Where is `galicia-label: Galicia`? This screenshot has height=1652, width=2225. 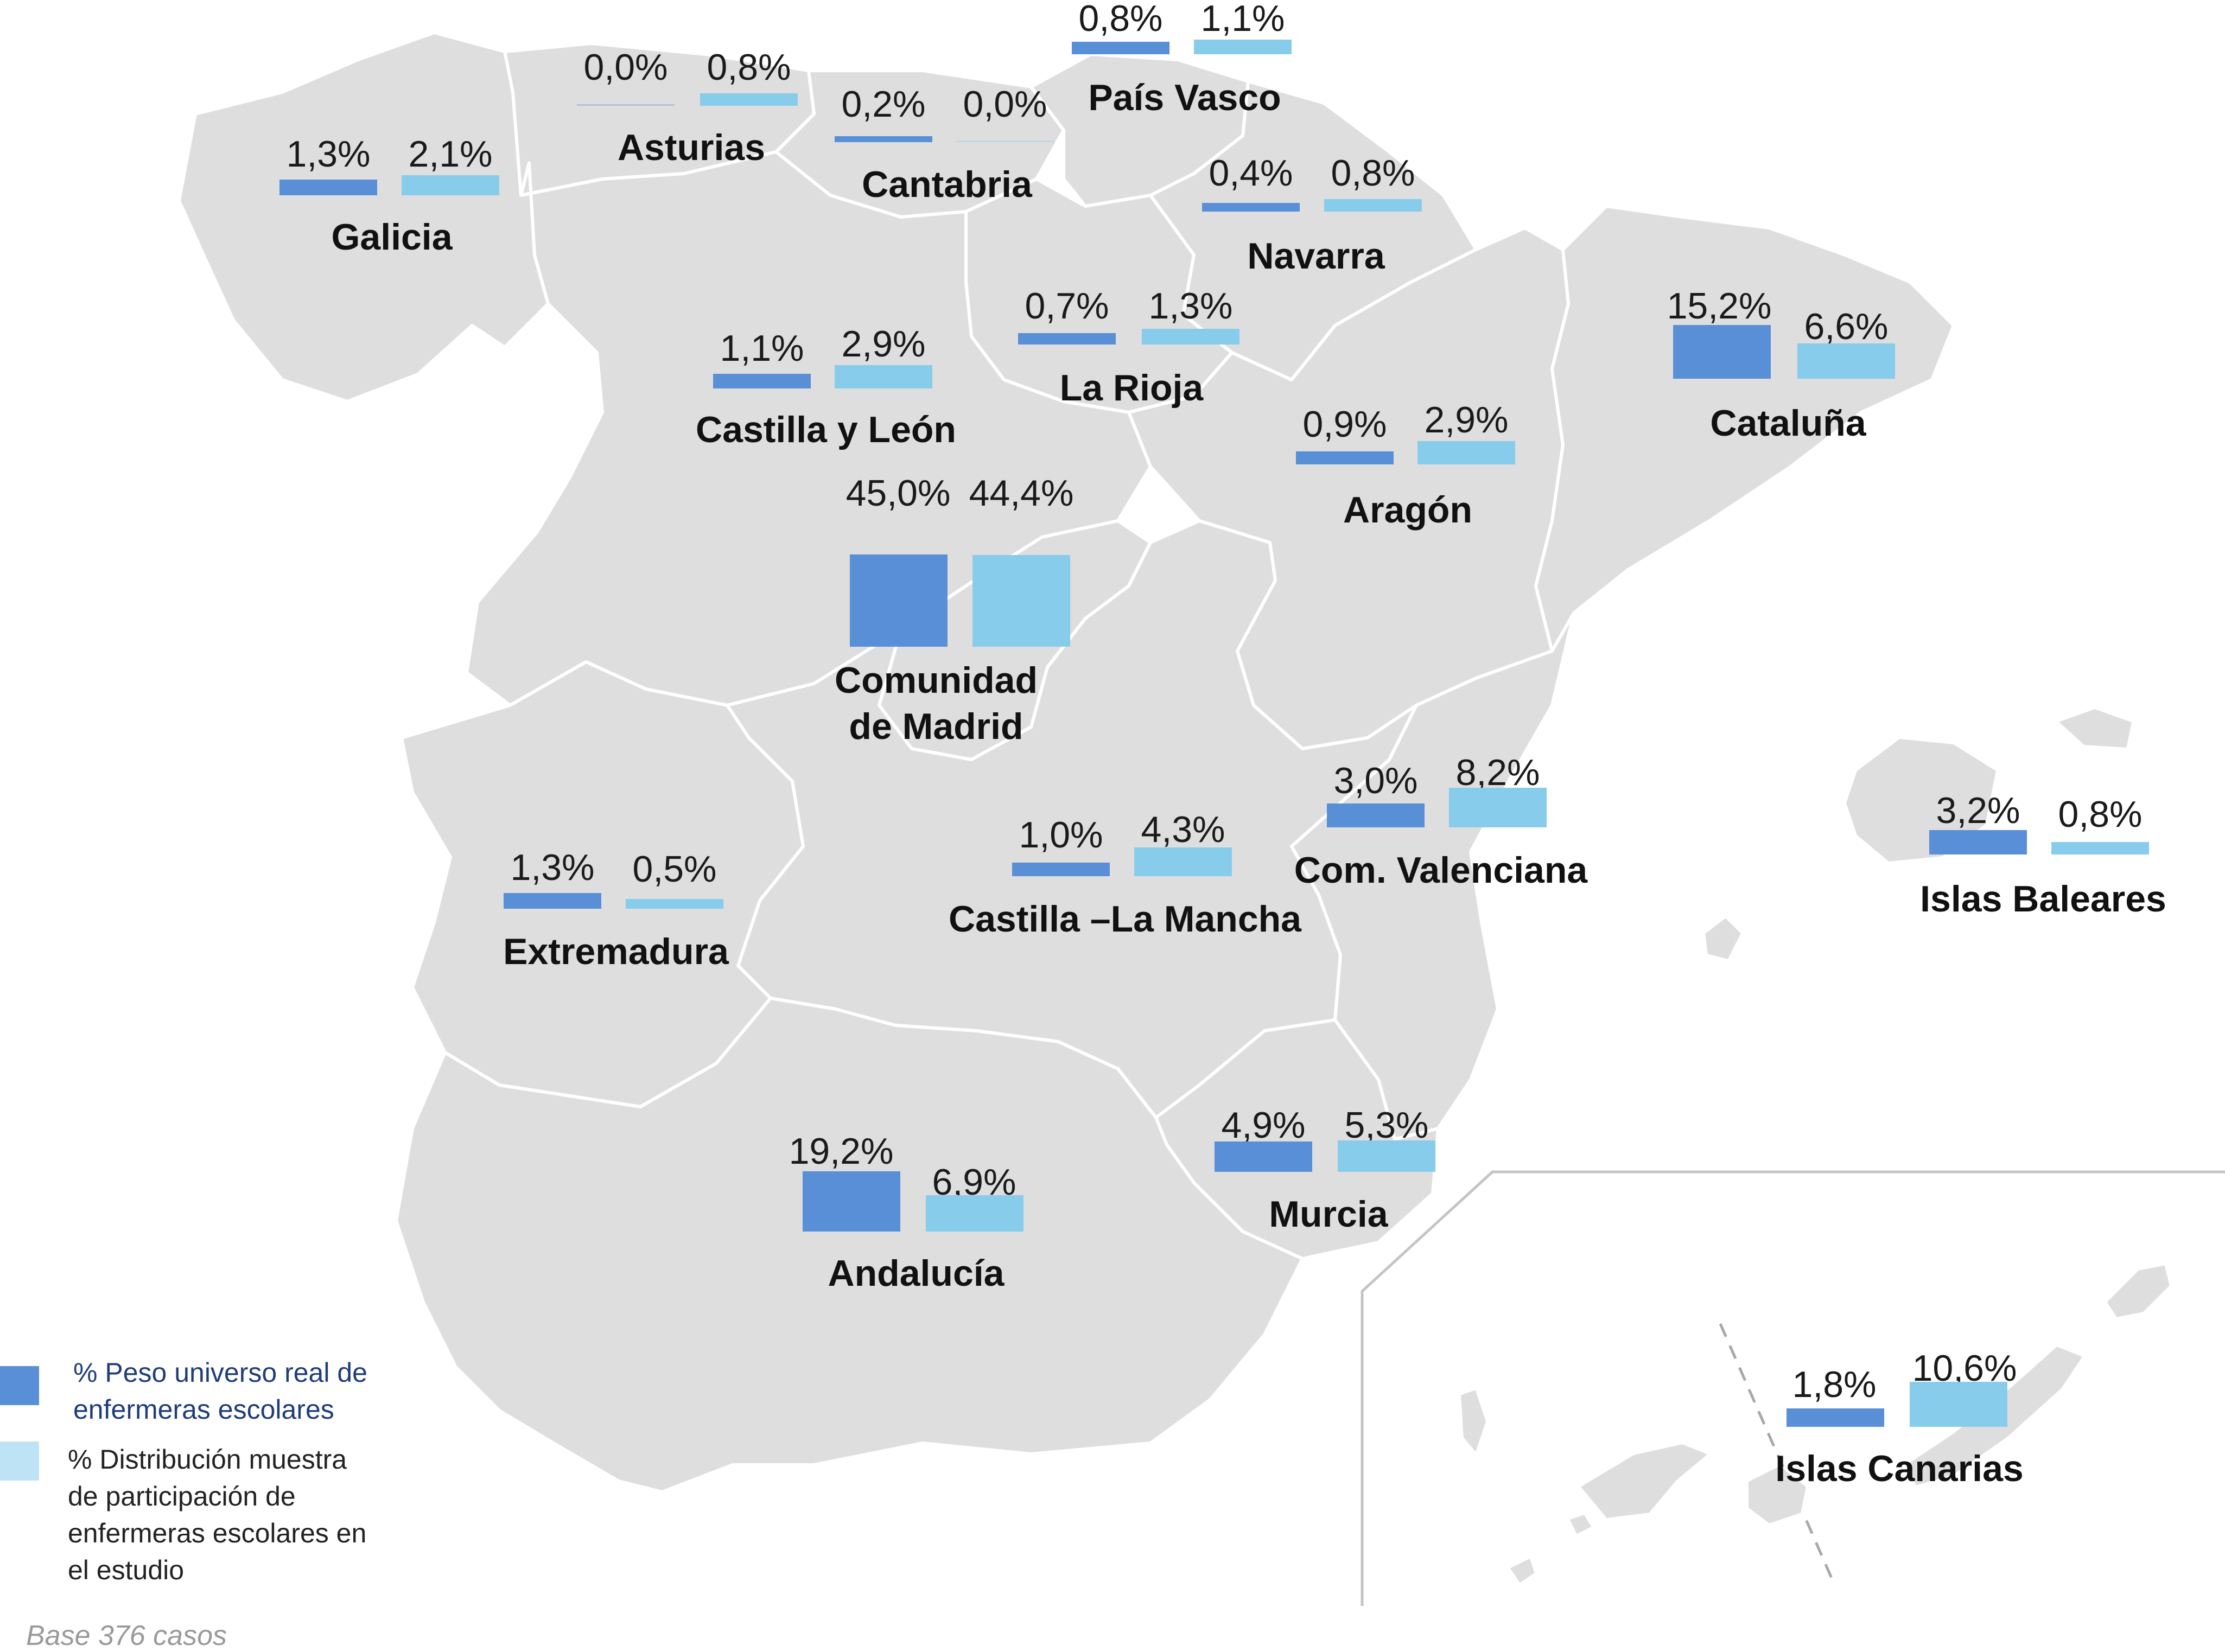 galicia-label: Galicia is located at coordinates (392, 237).